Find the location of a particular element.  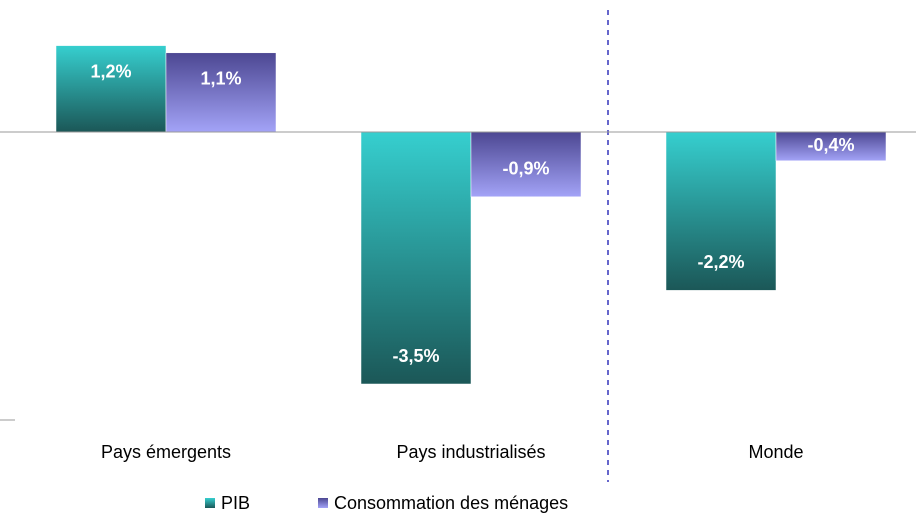

value-label: -3,5% is located at coordinates (415, 356).